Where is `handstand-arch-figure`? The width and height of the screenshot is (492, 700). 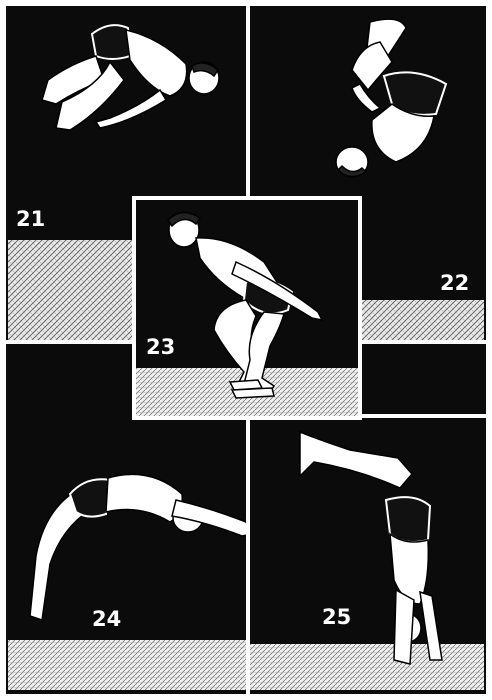
handstand-arch-figure is located at coordinates (371, 547).